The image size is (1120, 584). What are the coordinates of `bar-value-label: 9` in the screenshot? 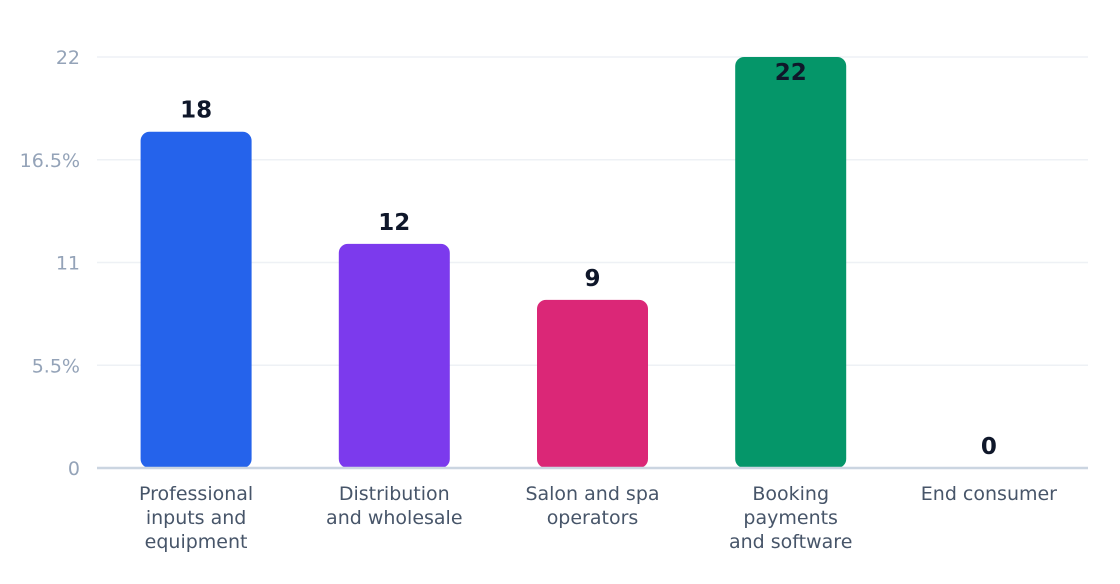 It's located at (592, 279).